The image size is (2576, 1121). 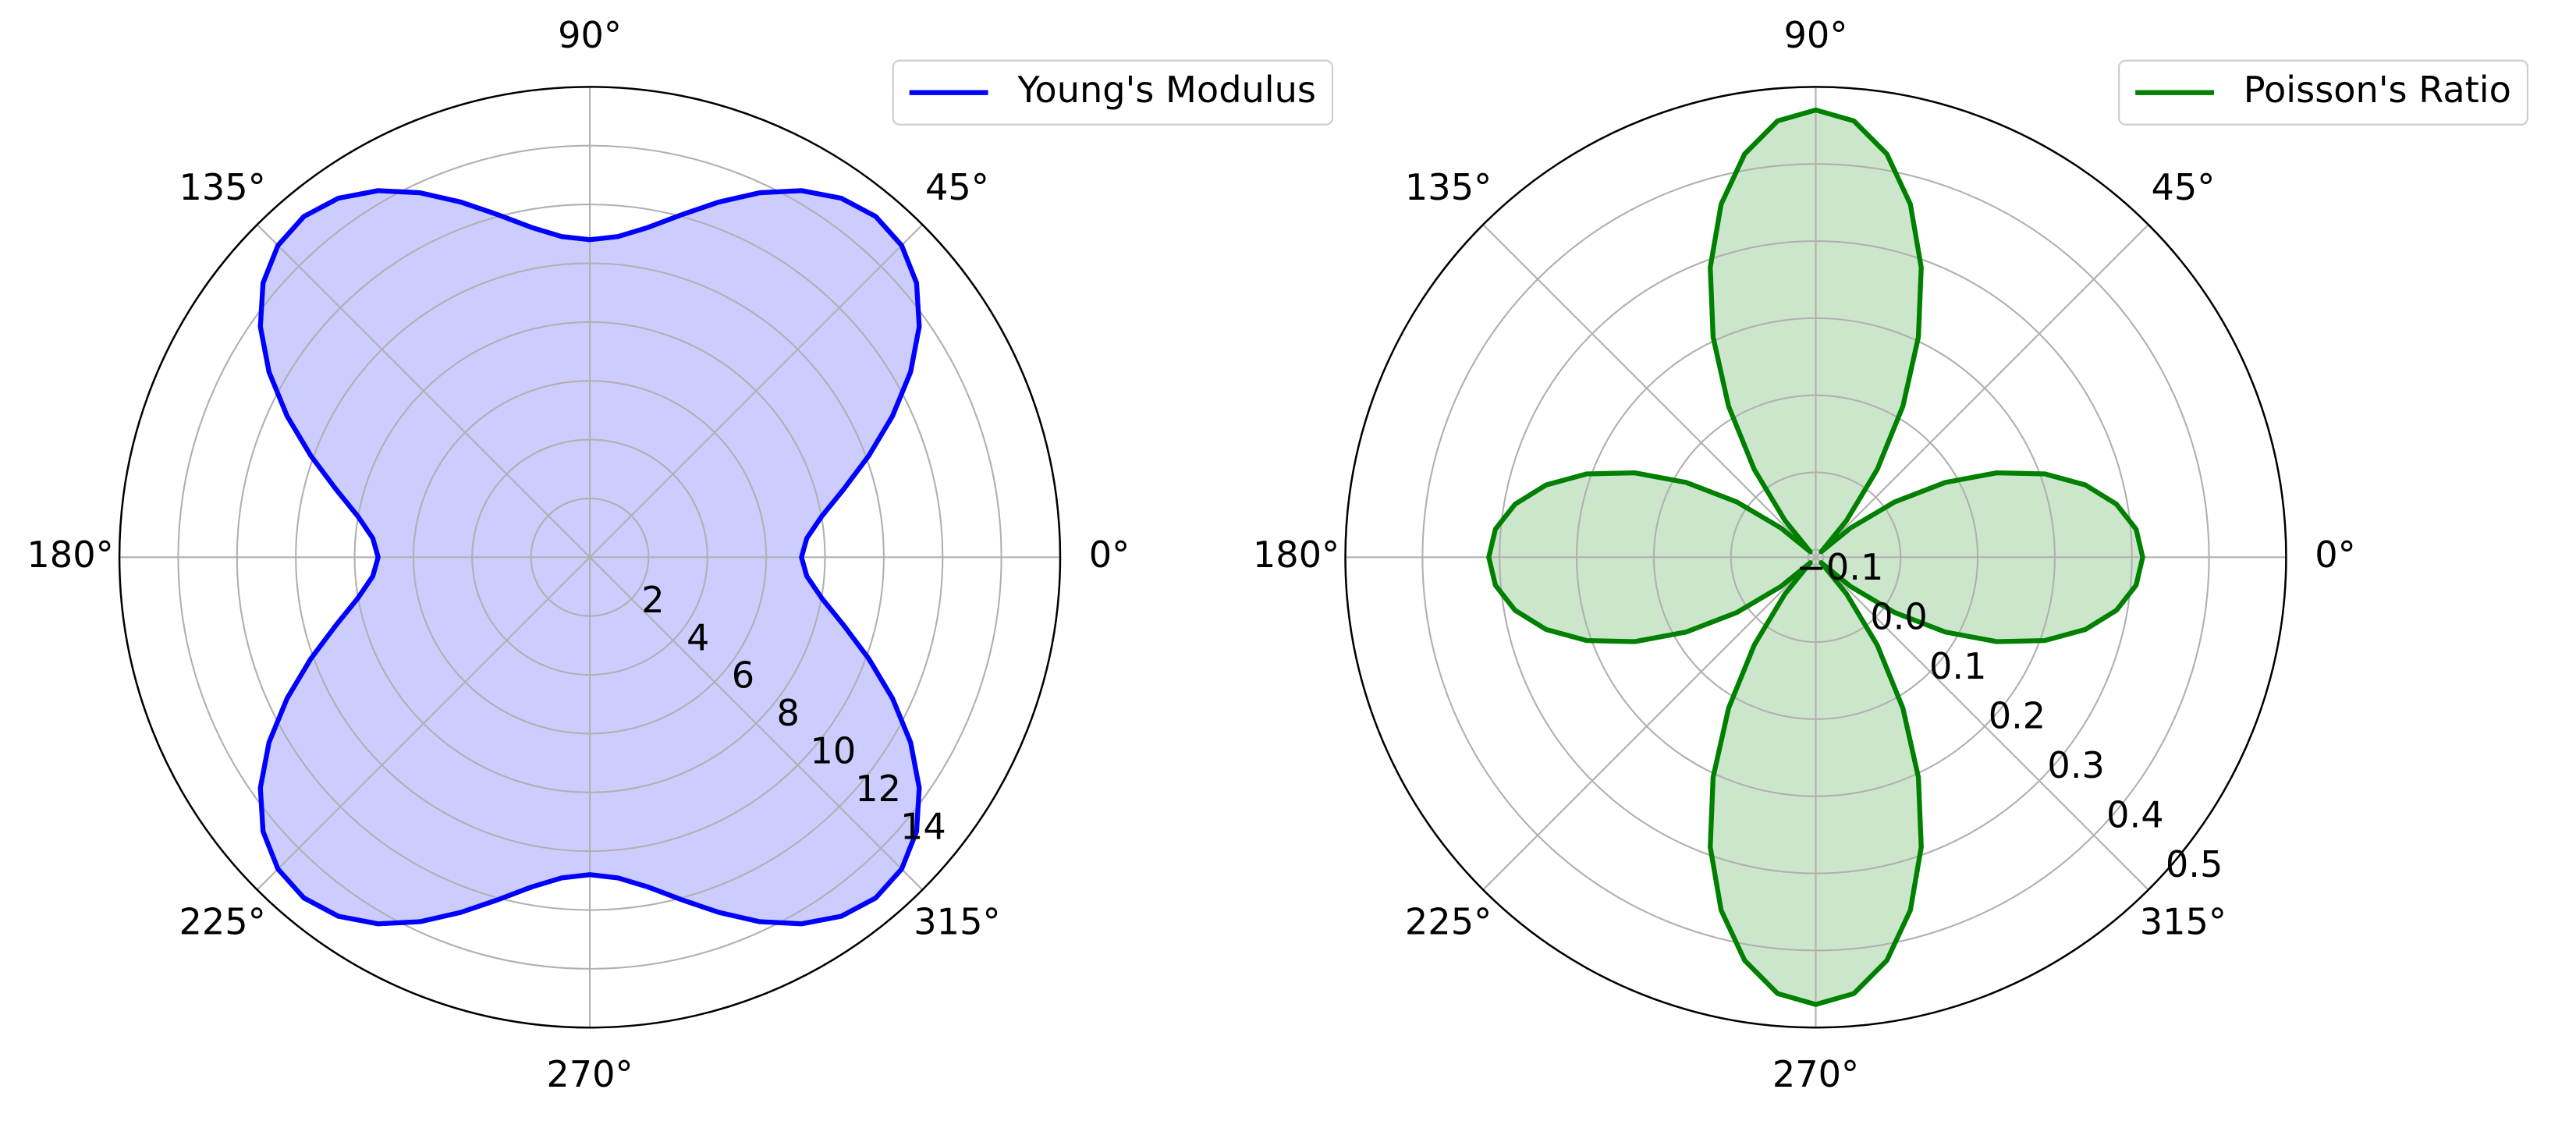 What do you see at coordinates (2017, 715) in the screenshot?
I see `radial-tick-label: 0.2` at bounding box center [2017, 715].